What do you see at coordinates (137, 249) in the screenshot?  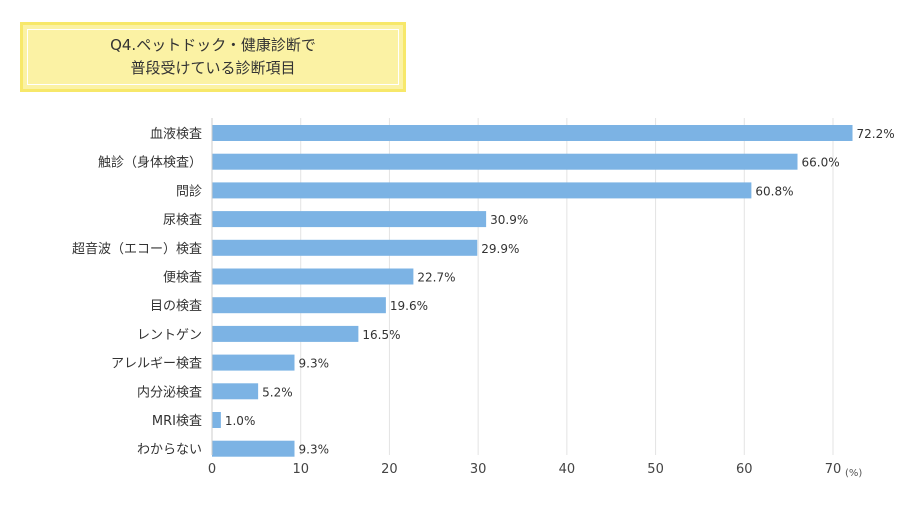 I see `category-label: 超音波（エコー）検査` at bounding box center [137, 249].